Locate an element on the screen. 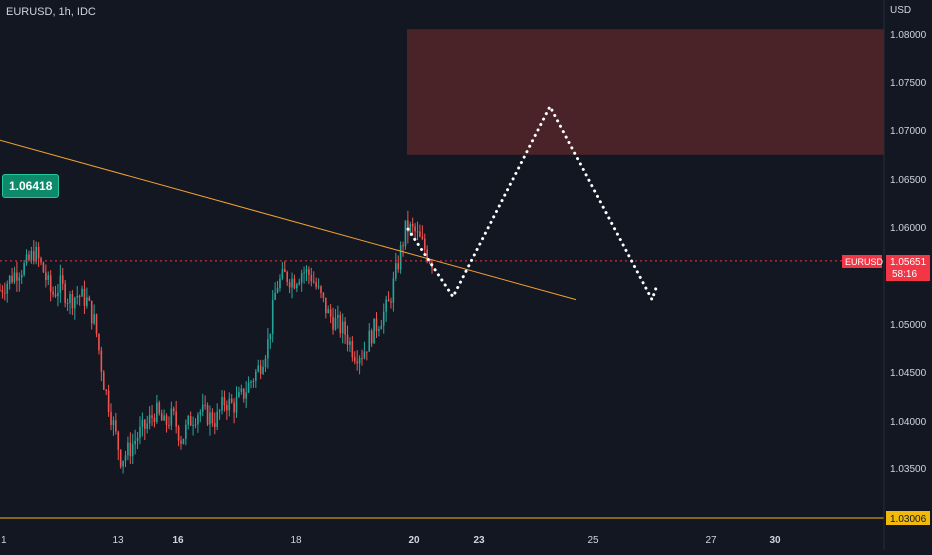 The image size is (932, 555). symbol-info: EURUSD, 1h, IDC is located at coordinates (51, 12).